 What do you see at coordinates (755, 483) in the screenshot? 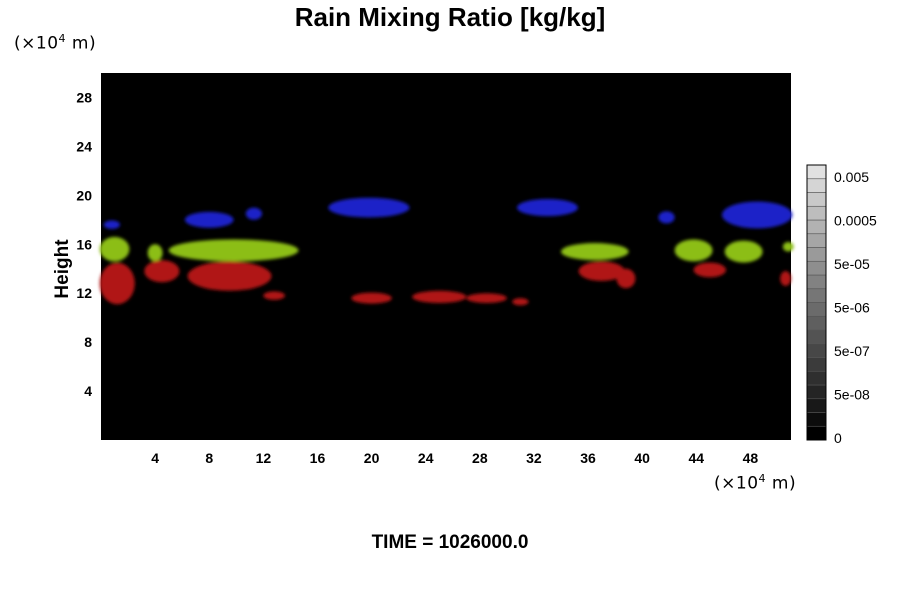
I see `x-axis-unit: (×104 m)` at bounding box center [755, 483].